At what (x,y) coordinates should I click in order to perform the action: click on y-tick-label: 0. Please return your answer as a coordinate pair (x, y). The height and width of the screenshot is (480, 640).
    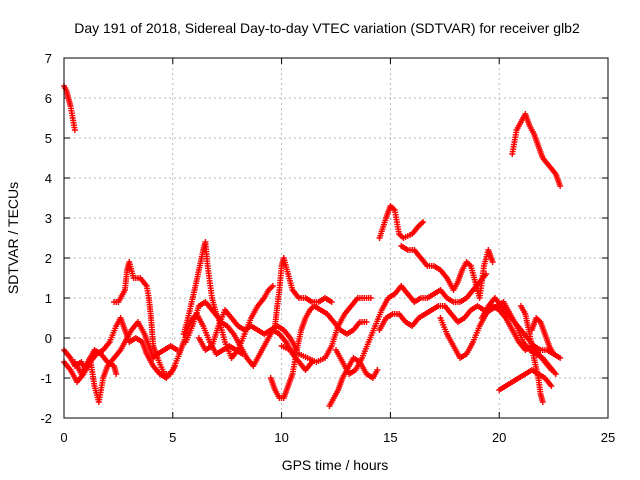
    Looking at the image, I should click on (48, 338).